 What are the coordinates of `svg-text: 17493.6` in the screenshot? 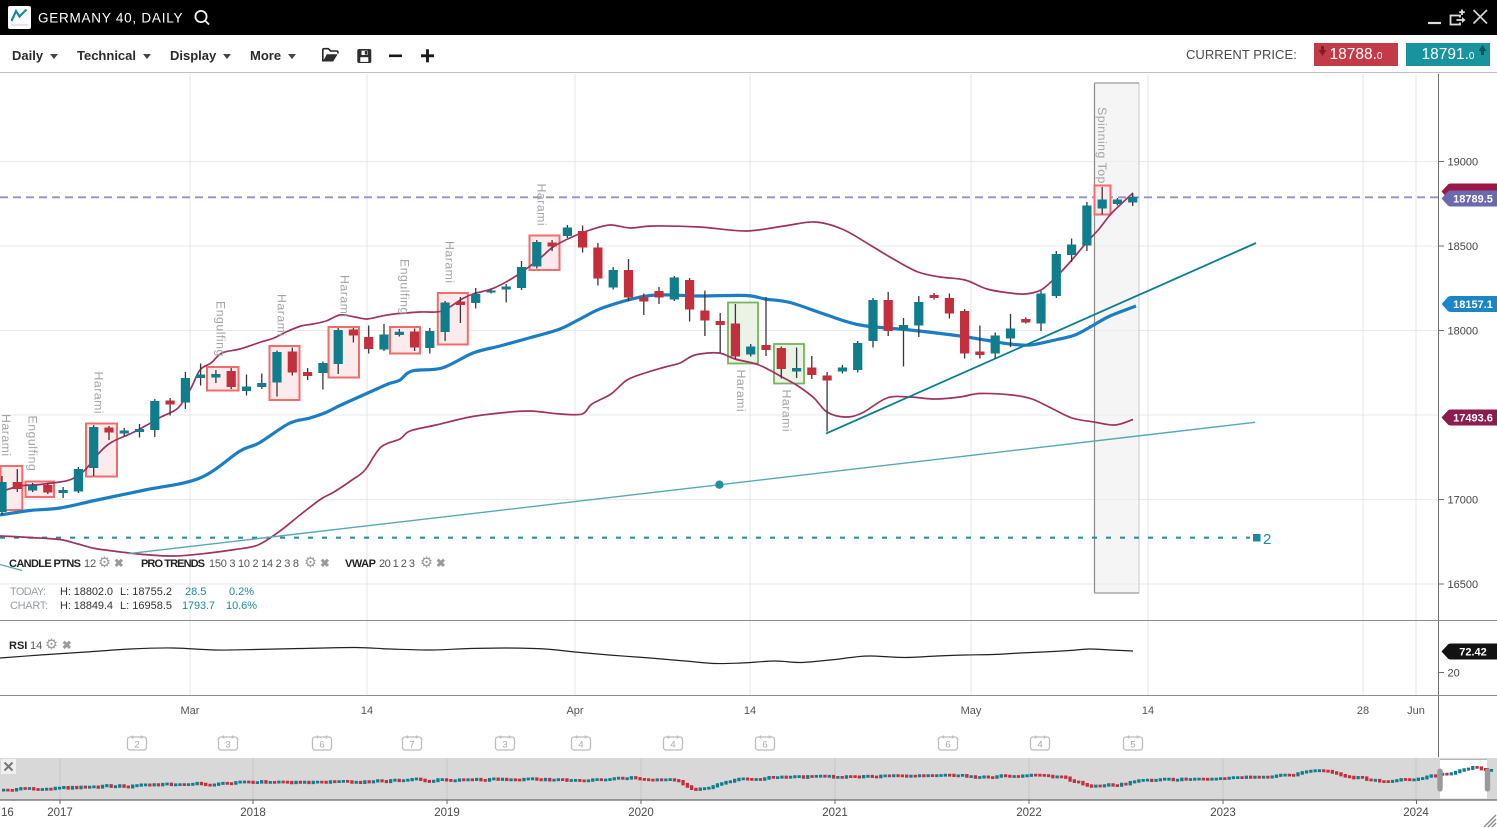 It's located at (1473, 419).